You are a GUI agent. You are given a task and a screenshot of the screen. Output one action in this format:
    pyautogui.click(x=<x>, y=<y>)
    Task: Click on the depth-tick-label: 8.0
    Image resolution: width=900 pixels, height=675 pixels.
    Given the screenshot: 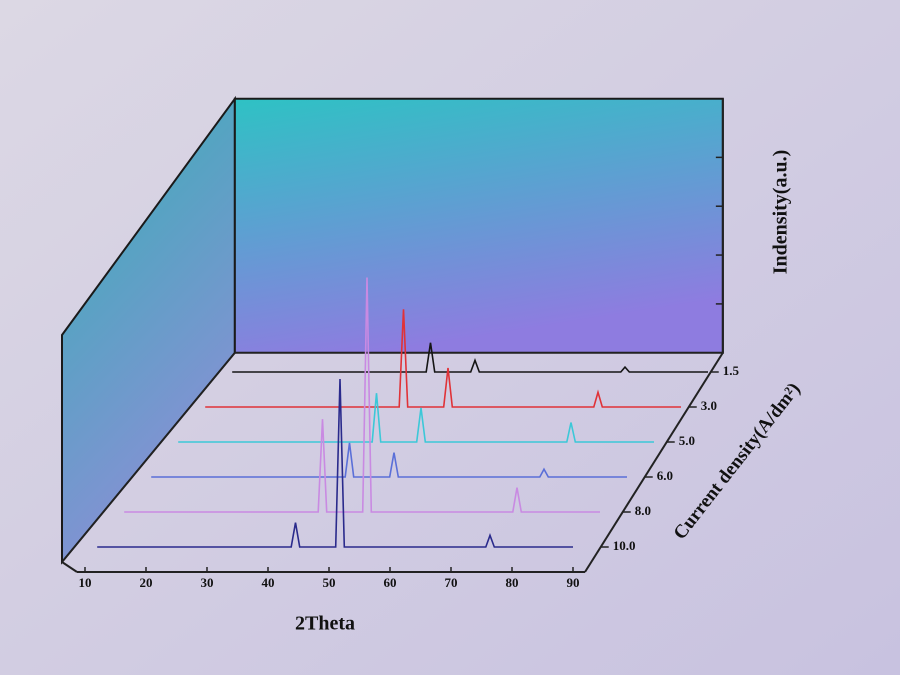 What is the action you would take?
    pyautogui.click(x=643, y=510)
    